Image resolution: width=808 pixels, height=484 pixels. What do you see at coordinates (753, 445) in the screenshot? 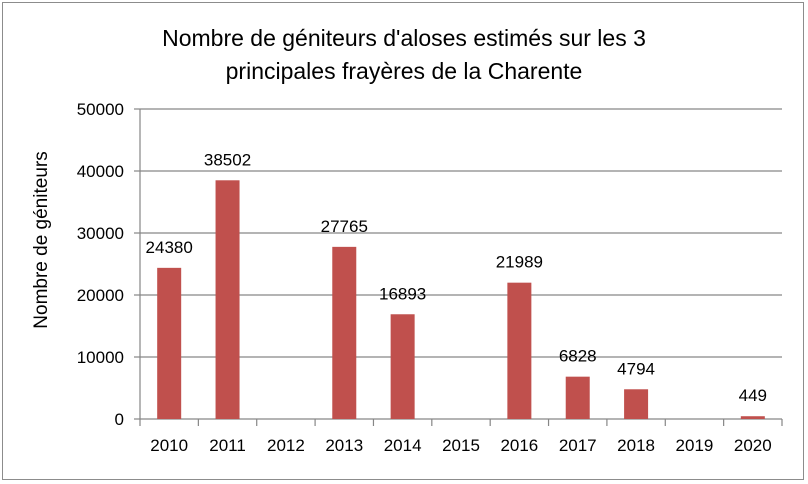
I see `x-tick-label-2020: 2020` at bounding box center [753, 445].